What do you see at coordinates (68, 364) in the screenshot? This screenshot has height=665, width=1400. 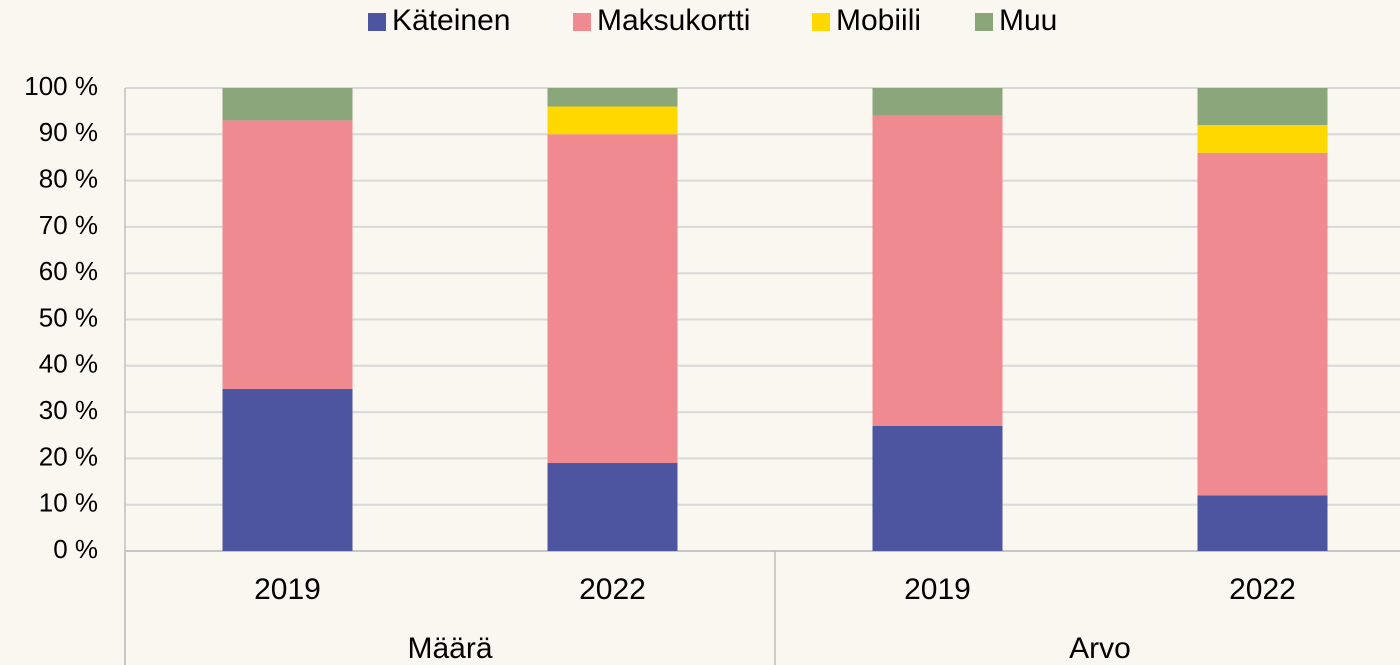 I see `y-tick-label: 40 %` at bounding box center [68, 364].